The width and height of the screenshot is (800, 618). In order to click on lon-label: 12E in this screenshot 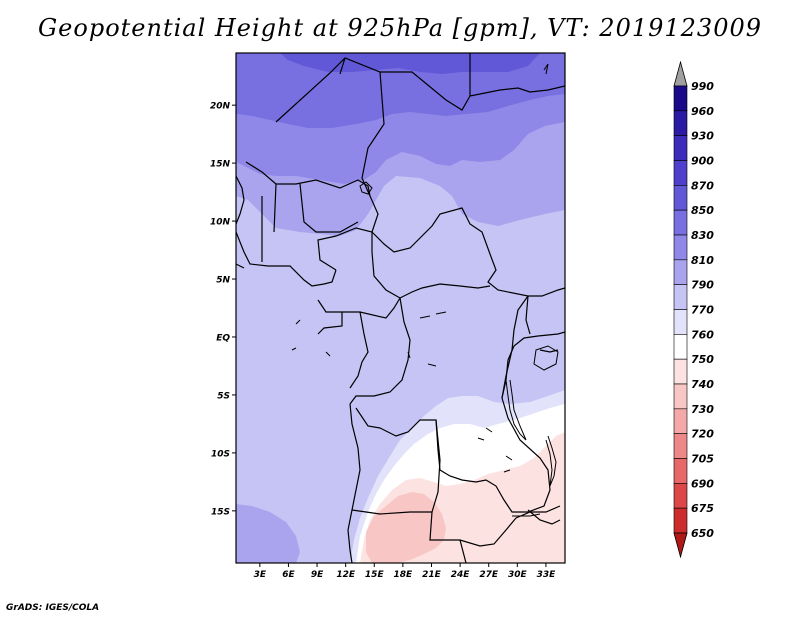, I will do `click(346, 575)`.